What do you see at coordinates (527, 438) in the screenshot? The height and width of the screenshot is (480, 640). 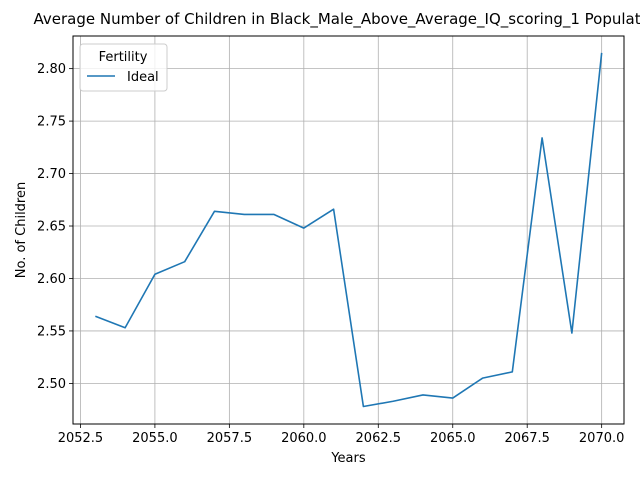 I see `x-tick-label: 2067.5` at bounding box center [527, 438].